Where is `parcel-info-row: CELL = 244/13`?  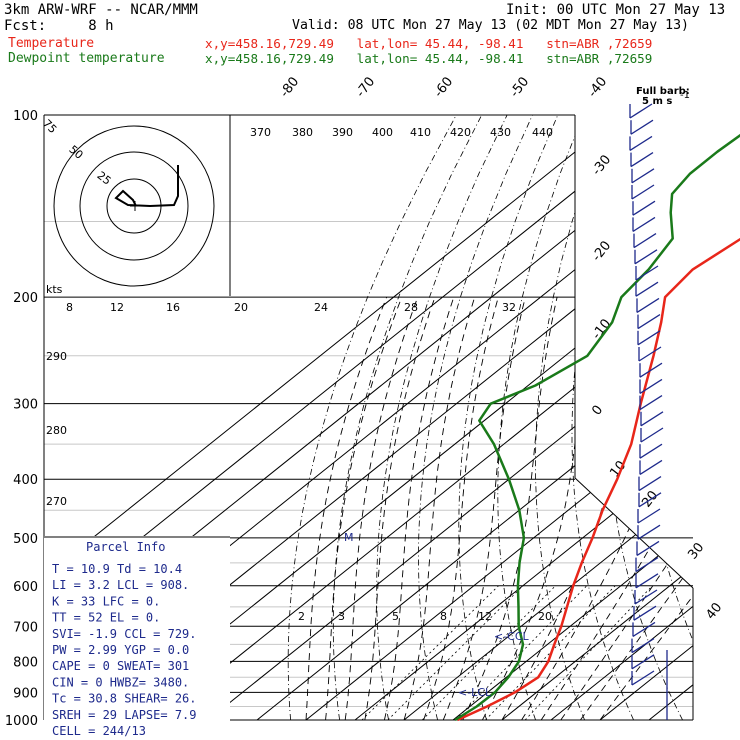
parcel-info-row: CELL = 244/13 is located at coordinates (99, 731).